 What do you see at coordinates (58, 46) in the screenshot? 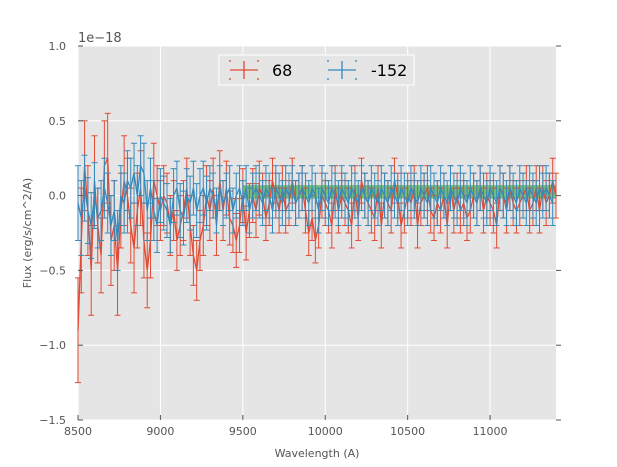
I see `y-tick-label: 1.0` at bounding box center [58, 46].